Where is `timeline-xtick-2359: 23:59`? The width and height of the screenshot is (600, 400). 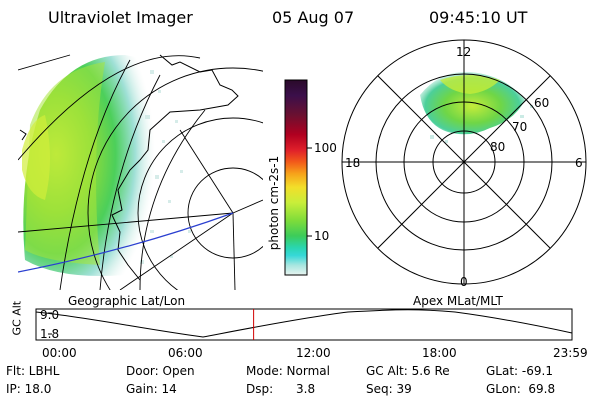
timeline-xtick-2359: 23:59 is located at coordinates (570, 353).